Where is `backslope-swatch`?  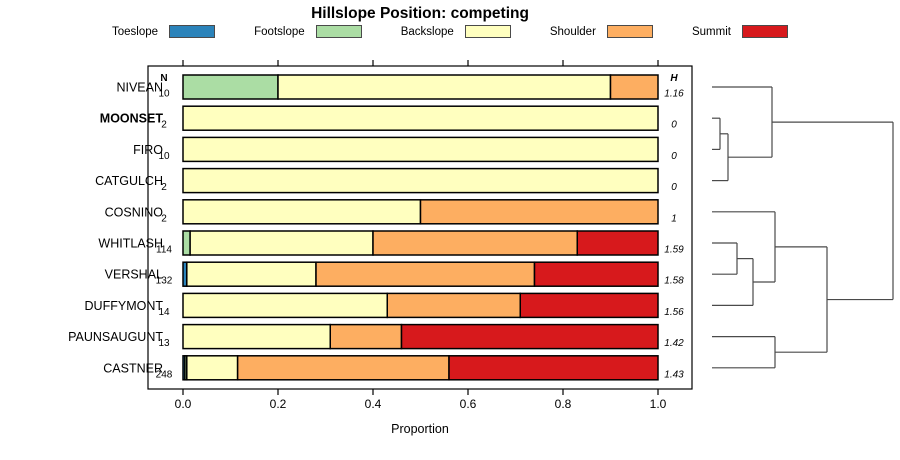
backslope-swatch is located at coordinates (487, 31).